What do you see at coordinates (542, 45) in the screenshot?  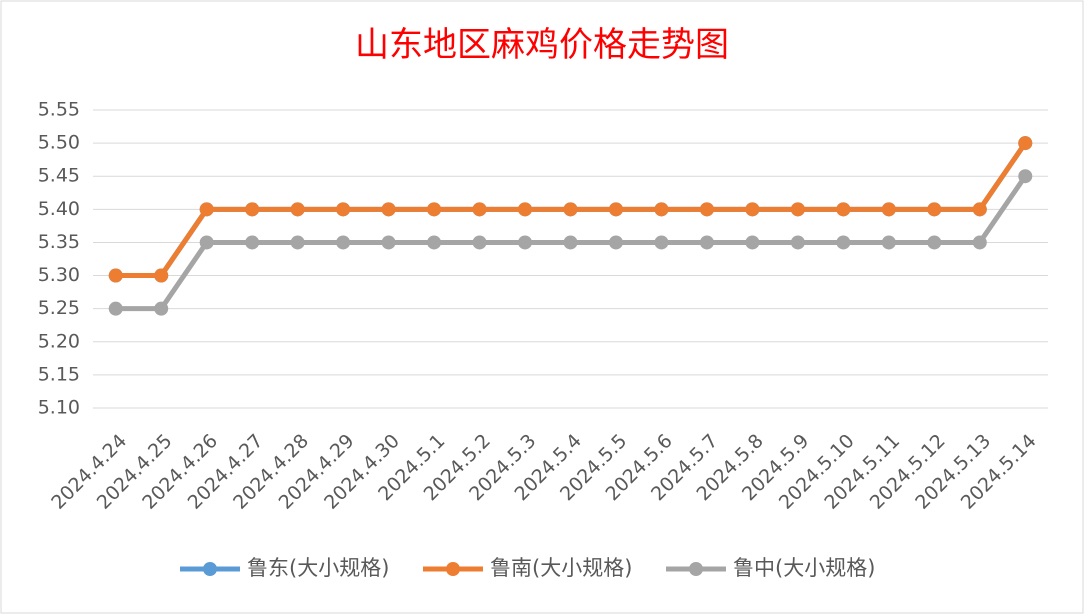 I see `chart-title: 山东地区麻鸡价格走势图` at bounding box center [542, 45].